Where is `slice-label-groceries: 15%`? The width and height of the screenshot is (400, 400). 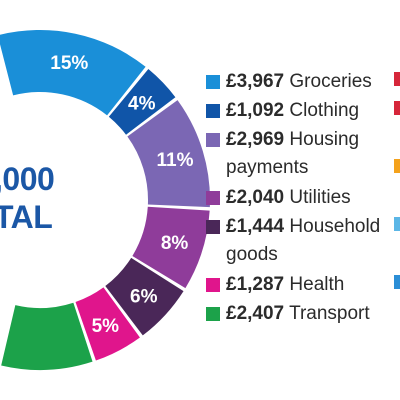
slice-label-groceries: 15% is located at coordinates (69, 63).